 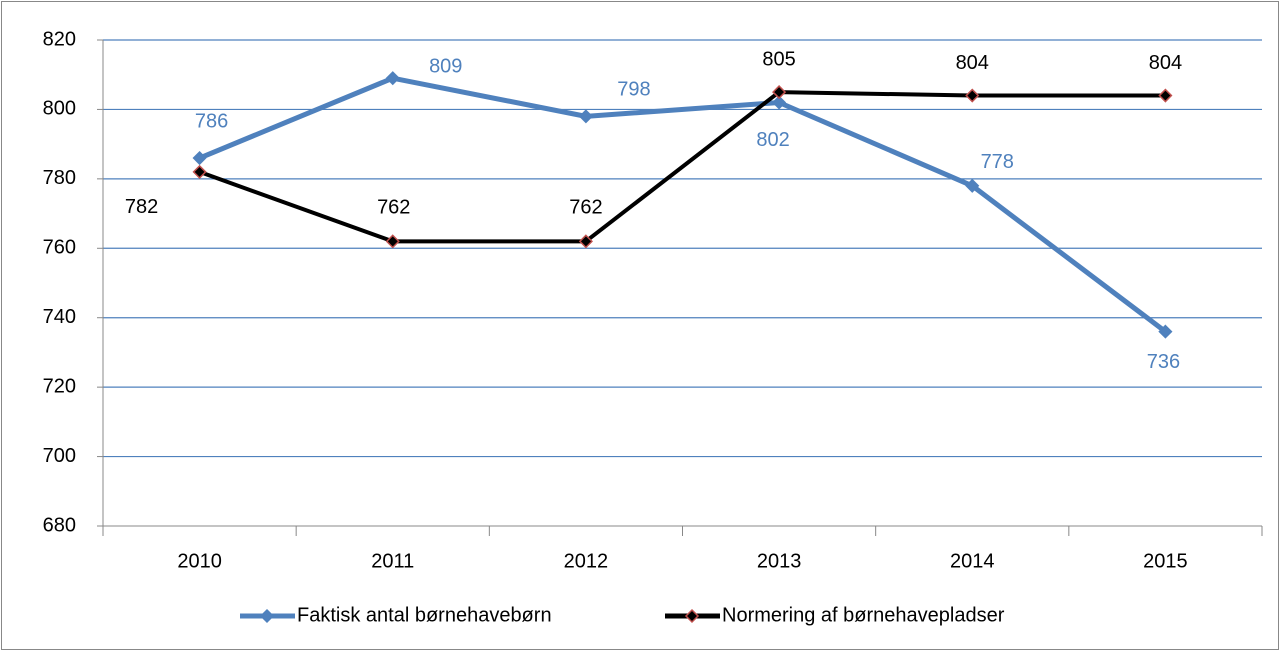 I want to click on y-tick-label: 820, so click(x=59, y=39).